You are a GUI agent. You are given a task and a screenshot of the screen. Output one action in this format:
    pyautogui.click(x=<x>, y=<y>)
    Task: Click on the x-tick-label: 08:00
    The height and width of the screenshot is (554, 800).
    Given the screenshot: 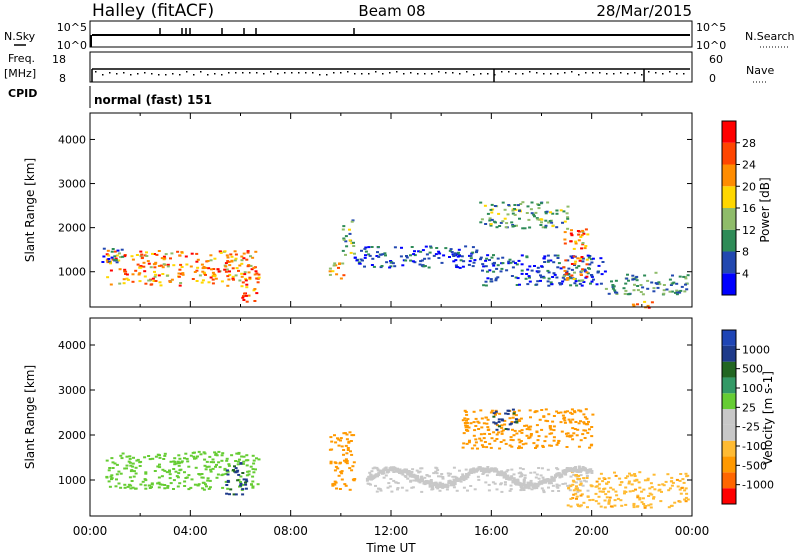 What is the action you would take?
    pyautogui.click(x=290, y=531)
    